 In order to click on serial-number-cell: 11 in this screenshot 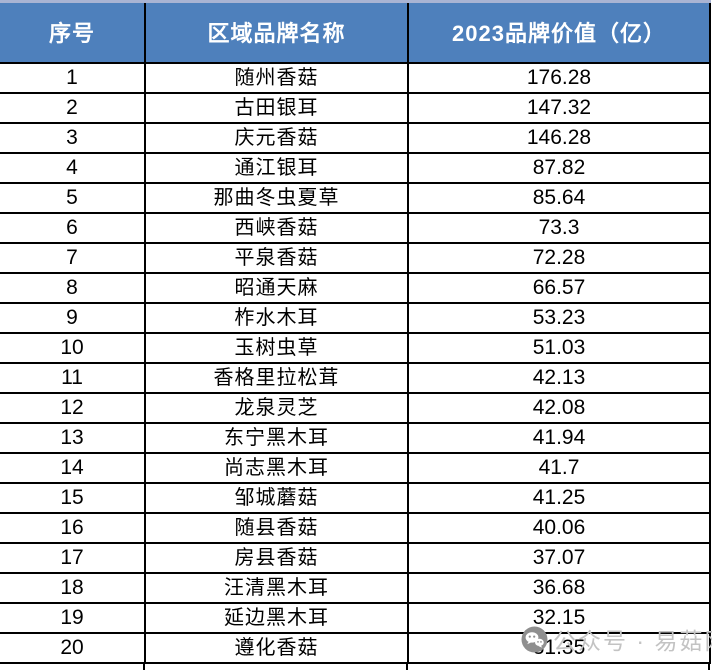, I will do `click(72, 378)`.